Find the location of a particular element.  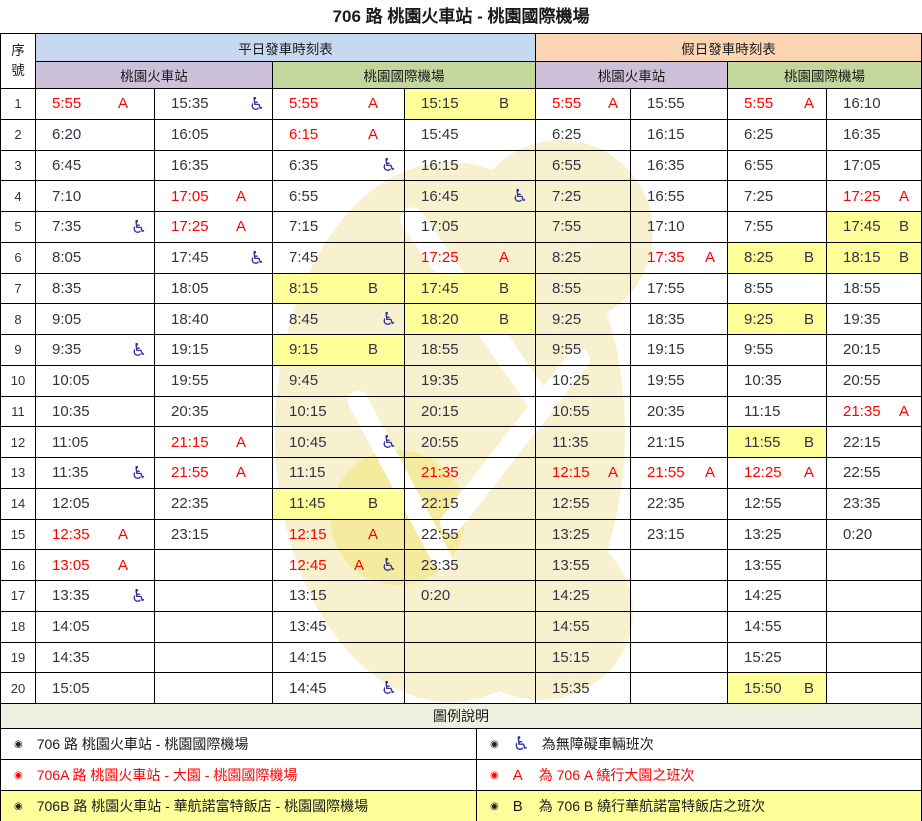

time-cell: 20:55 is located at coordinates (874, 381).